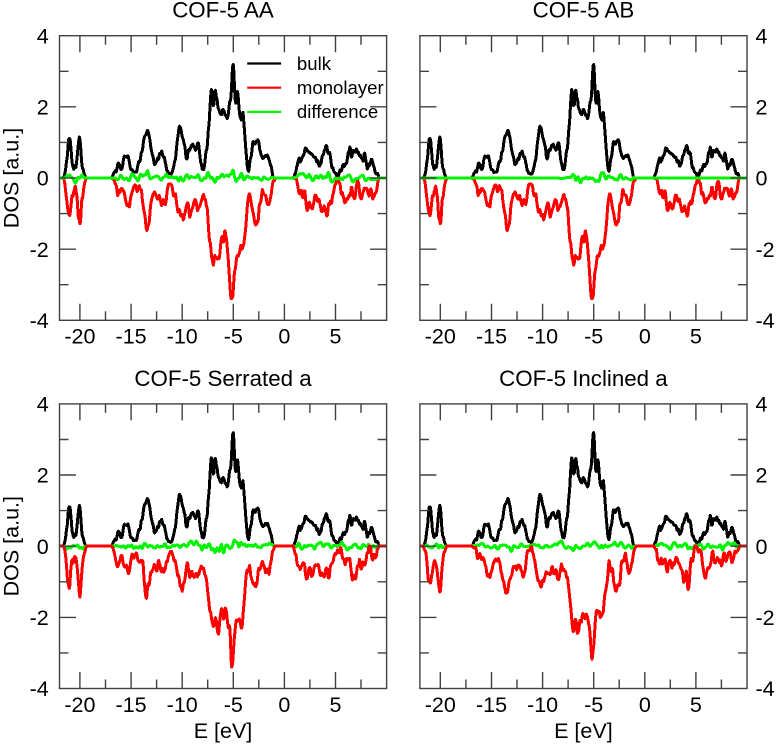 The image size is (778, 745). What do you see at coordinates (584, 11) in the screenshot?
I see `svg-text: COF-5 AB` at bounding box center [584, 11].